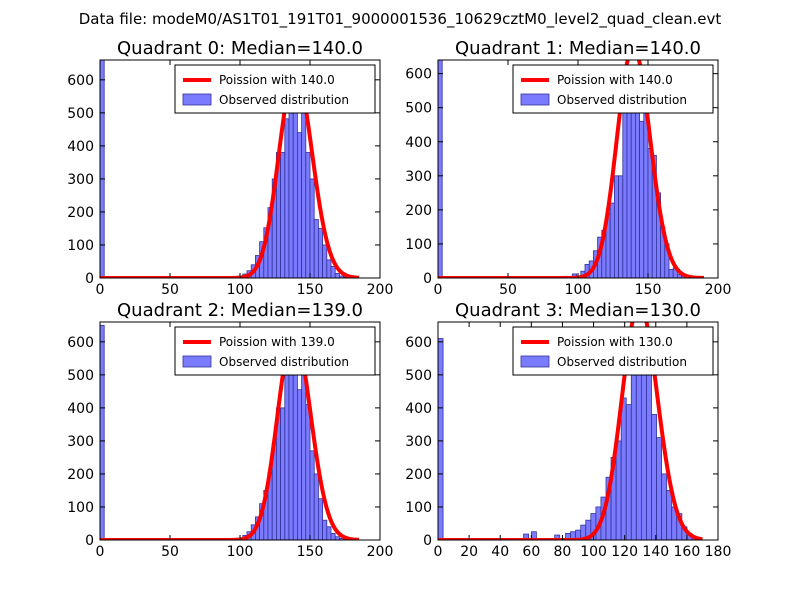  Describe the element at coordinates (615, 80) in the screenshot. I see `legend-curve-label: Poission with 140.0` at that location.